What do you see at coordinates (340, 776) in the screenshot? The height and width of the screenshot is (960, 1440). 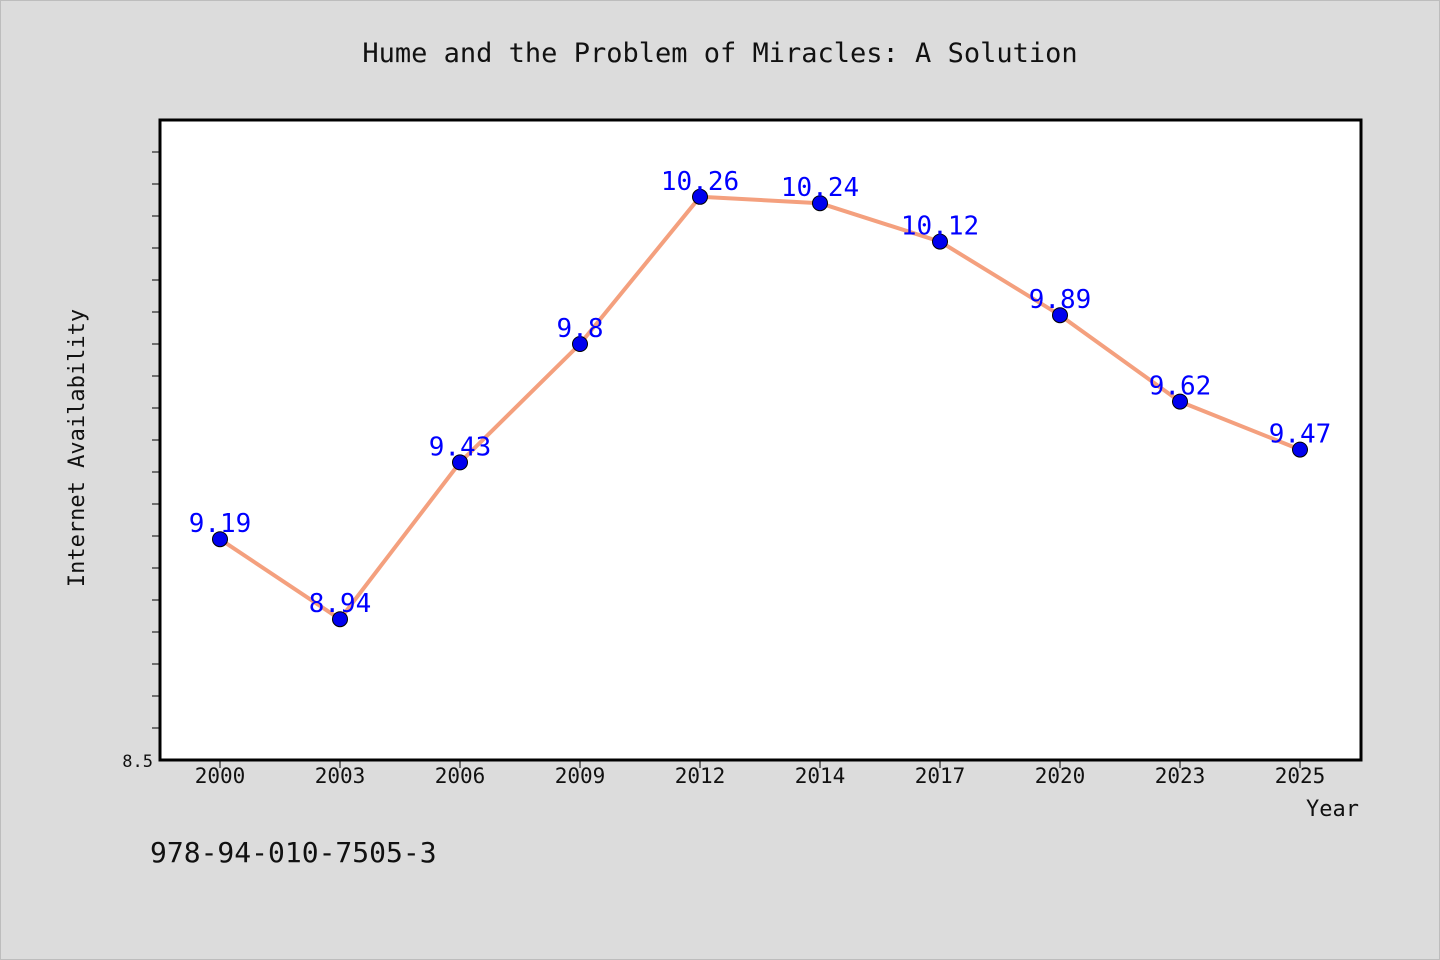 I see `x-tick-label: 2003` at bounding box center [340, 776].